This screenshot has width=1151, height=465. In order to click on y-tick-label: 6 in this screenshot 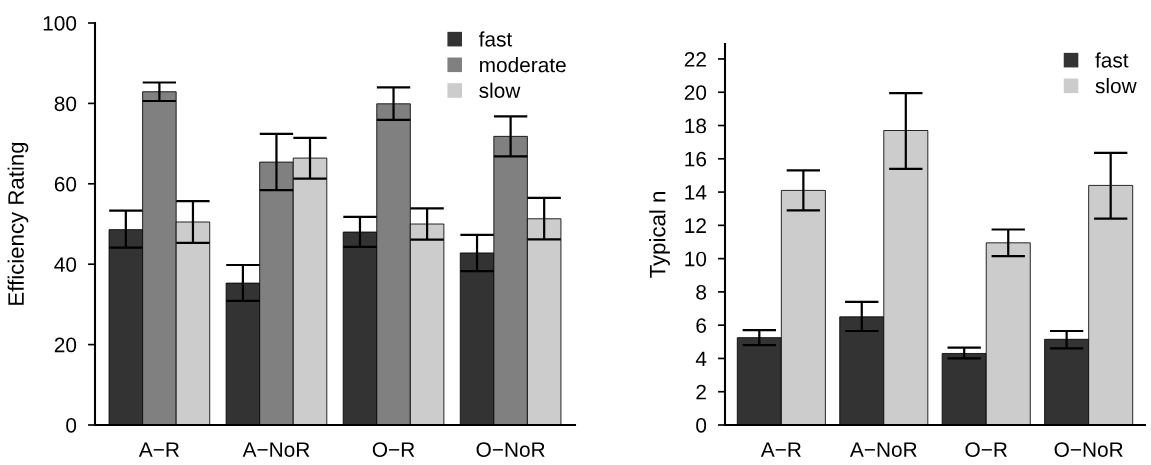, I will do `click(701, 325)`.